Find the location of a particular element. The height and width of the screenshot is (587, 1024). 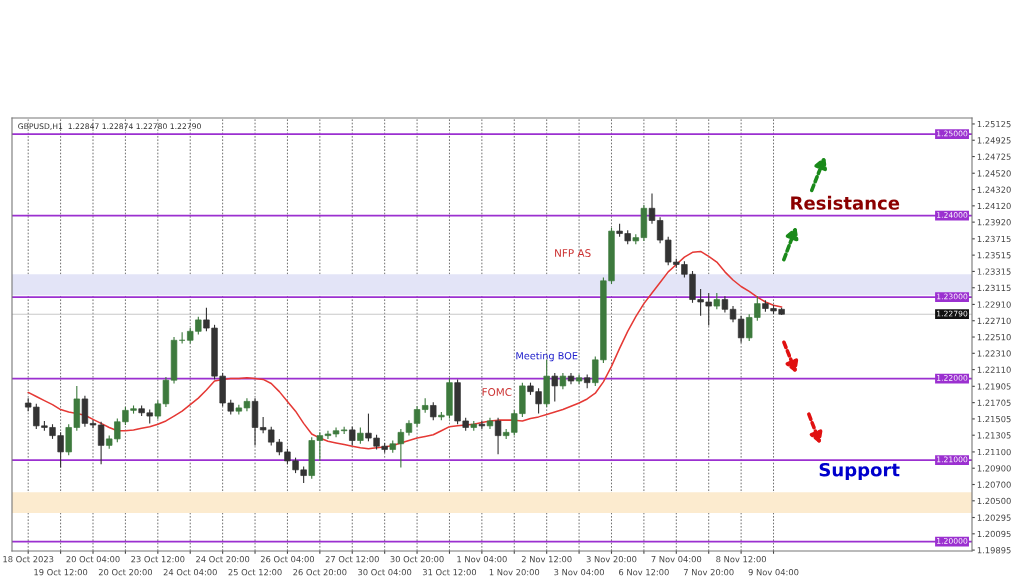

y-tick-label: 1.20900 is located at coordinates (994, 468).